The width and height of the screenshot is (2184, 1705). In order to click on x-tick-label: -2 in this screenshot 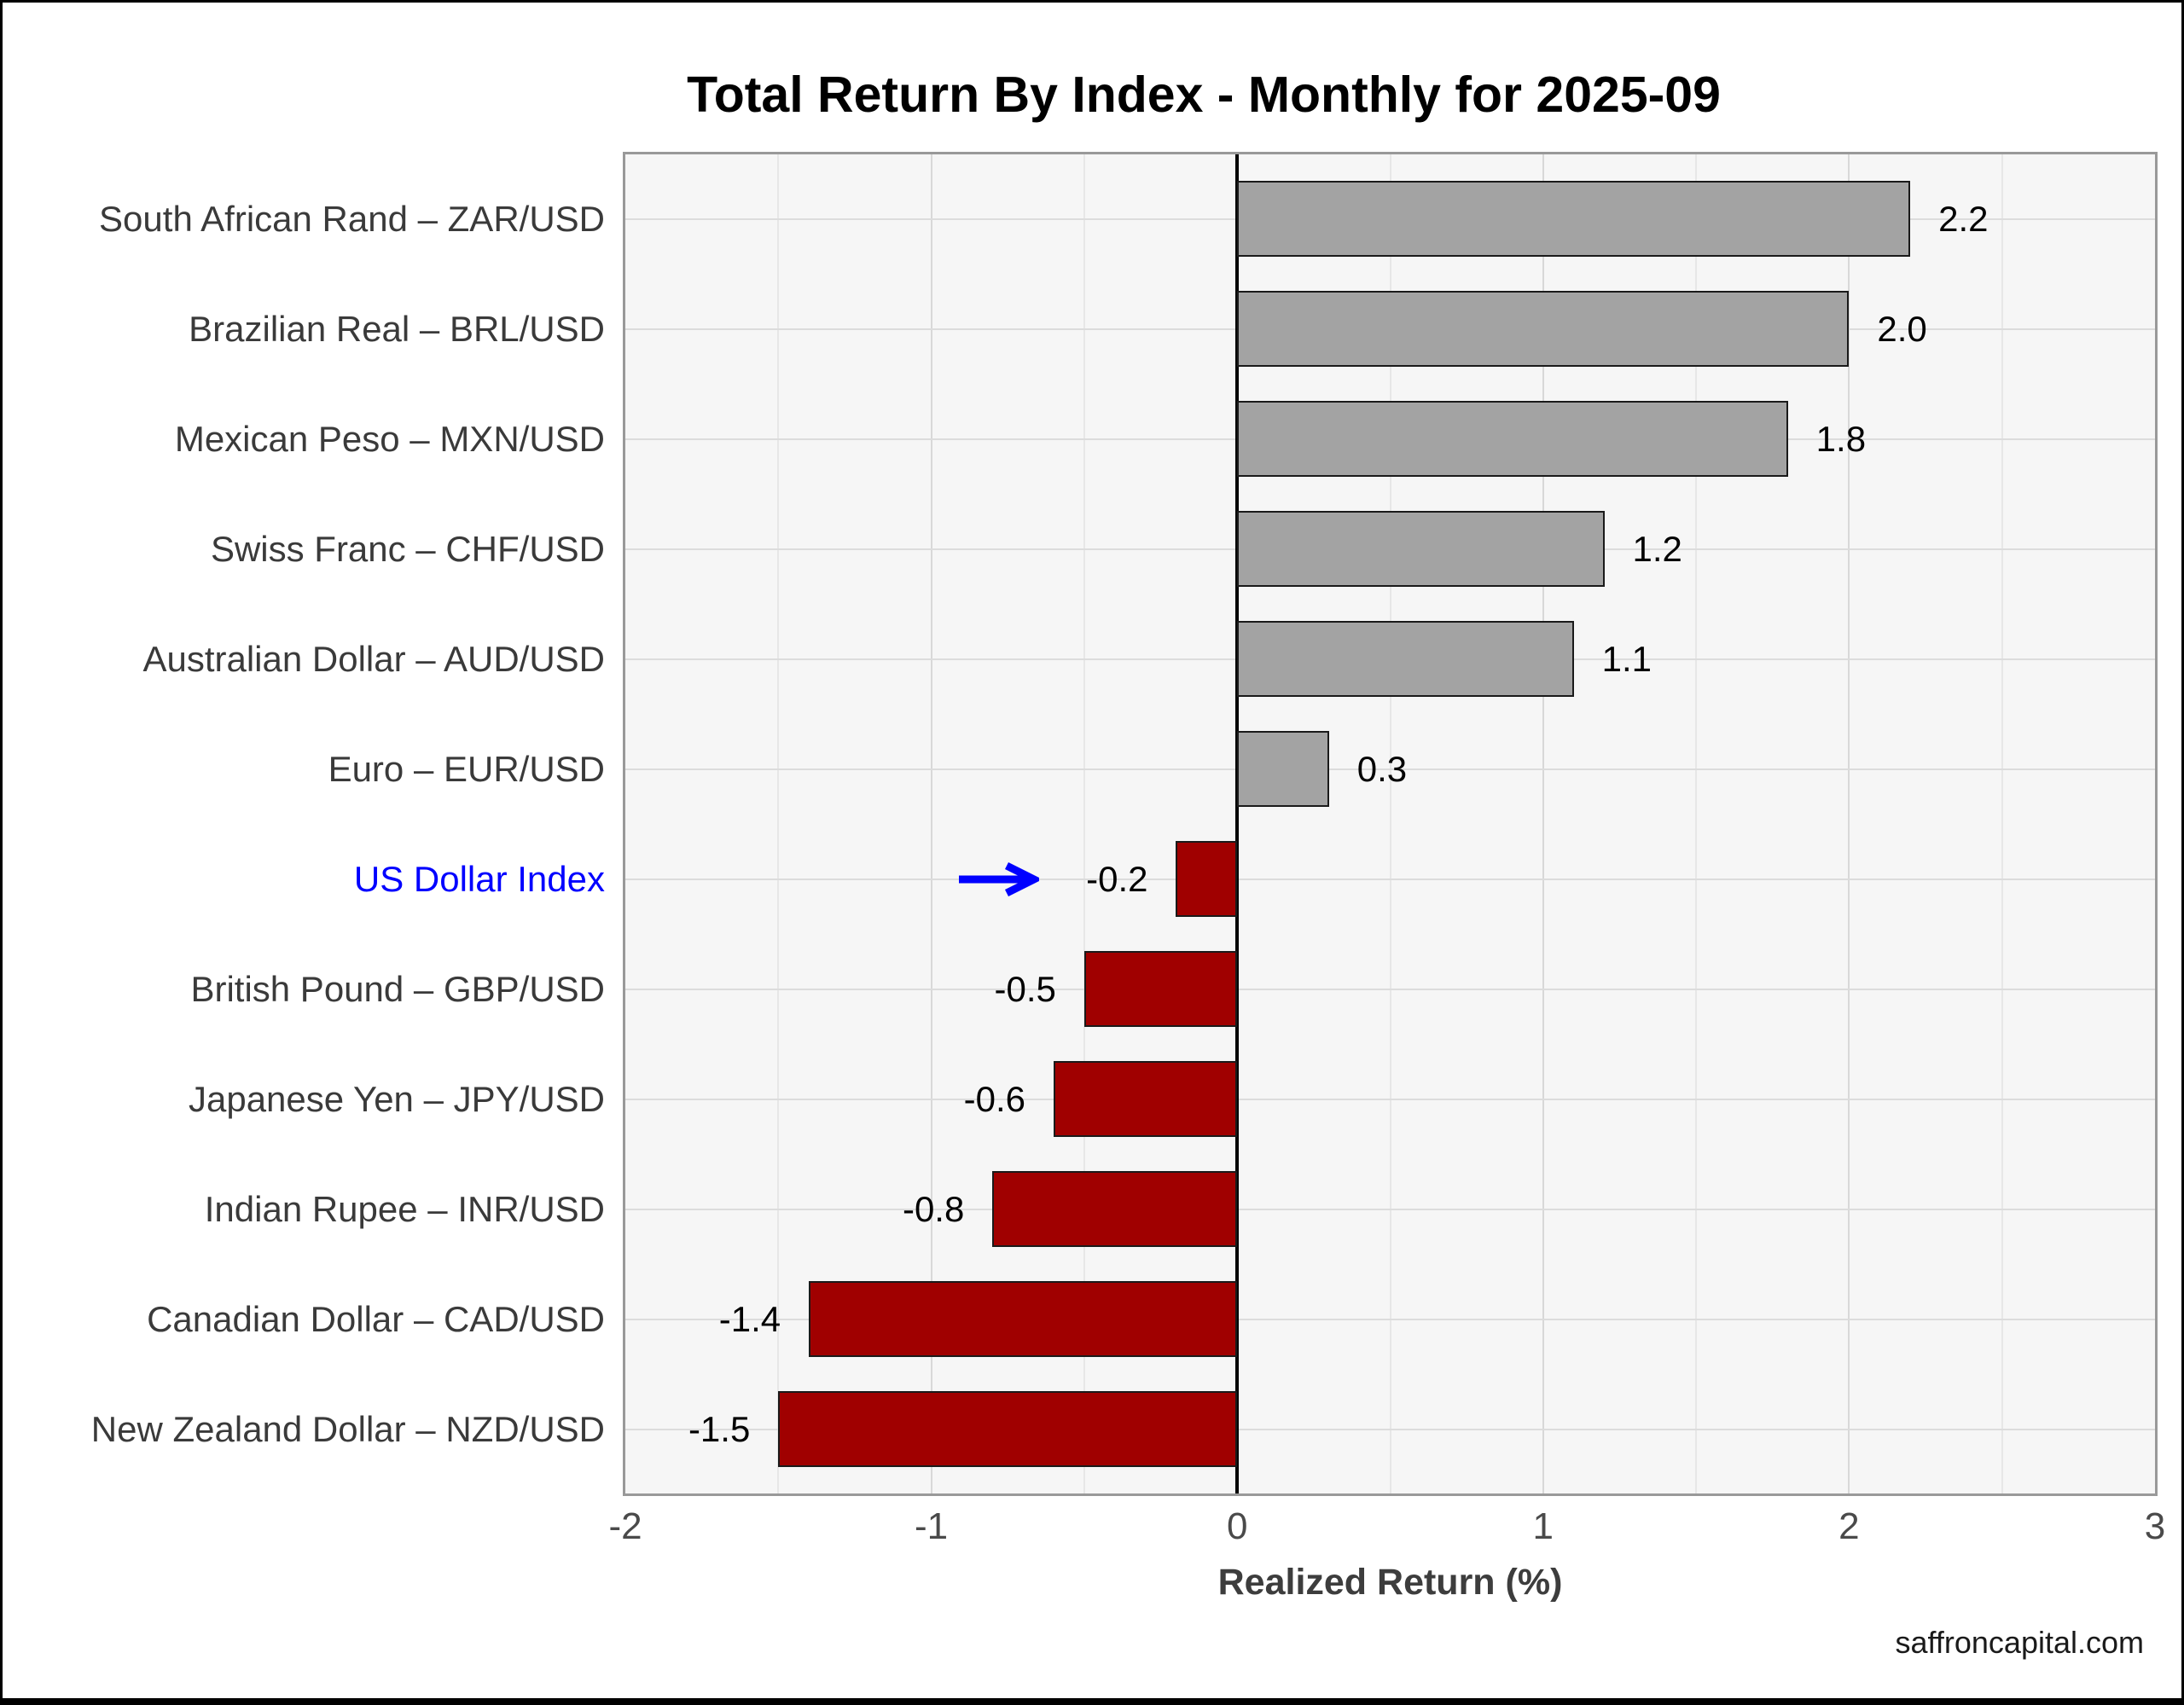, I will do `click(625, 1526)`.